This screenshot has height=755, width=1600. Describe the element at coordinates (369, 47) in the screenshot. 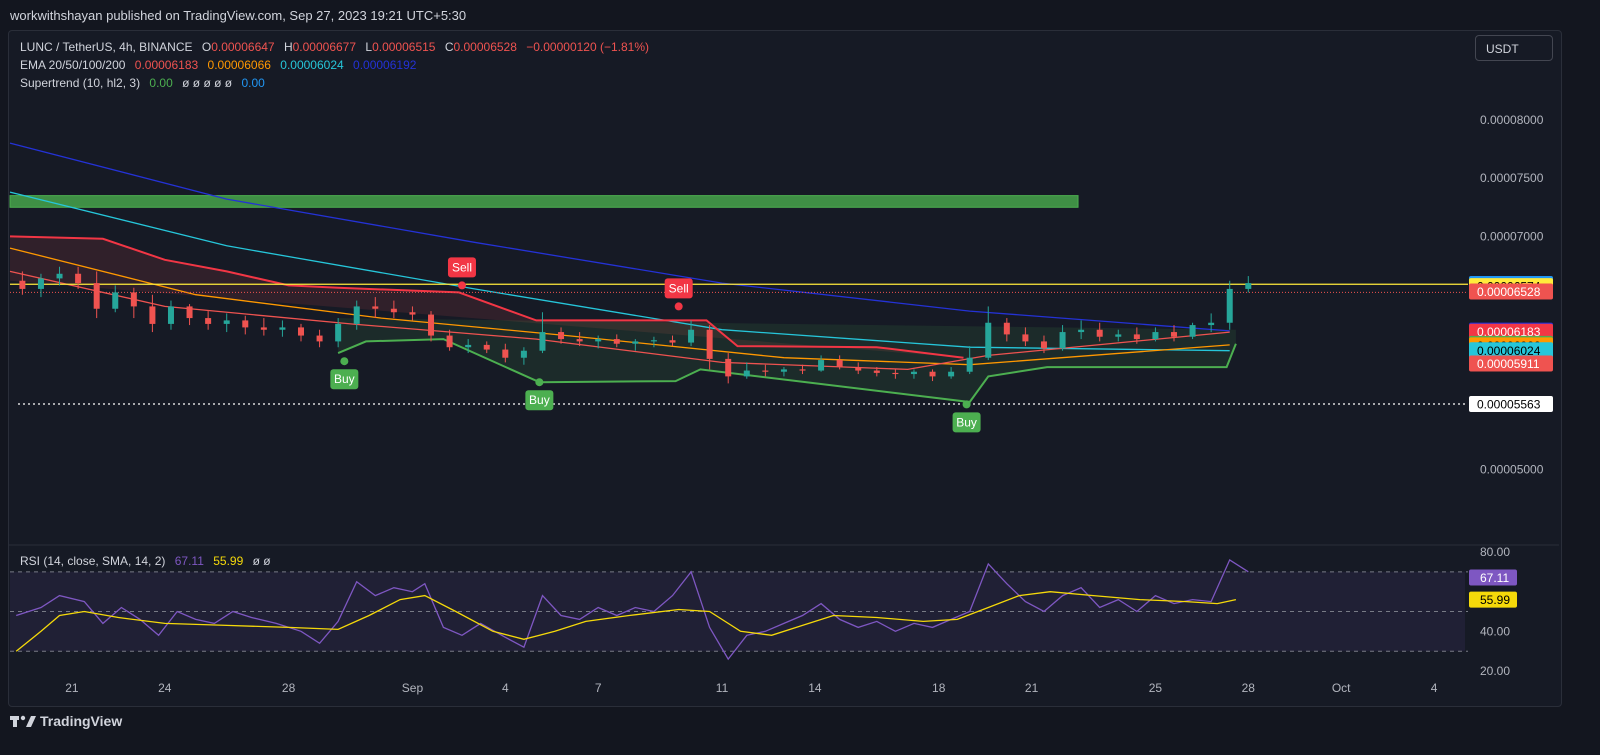

I see `low-label: L` at that location.